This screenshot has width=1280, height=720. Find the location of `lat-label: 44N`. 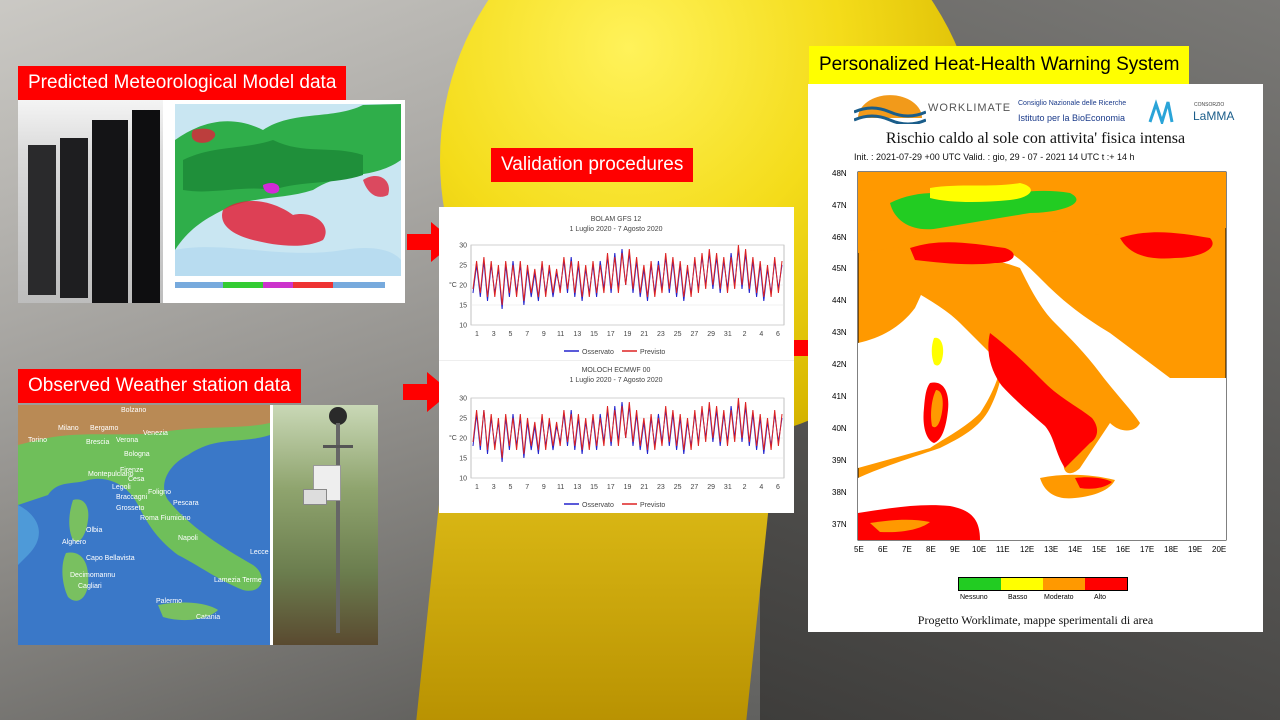

lat-label: 44N is located at coordinates (839, 300).